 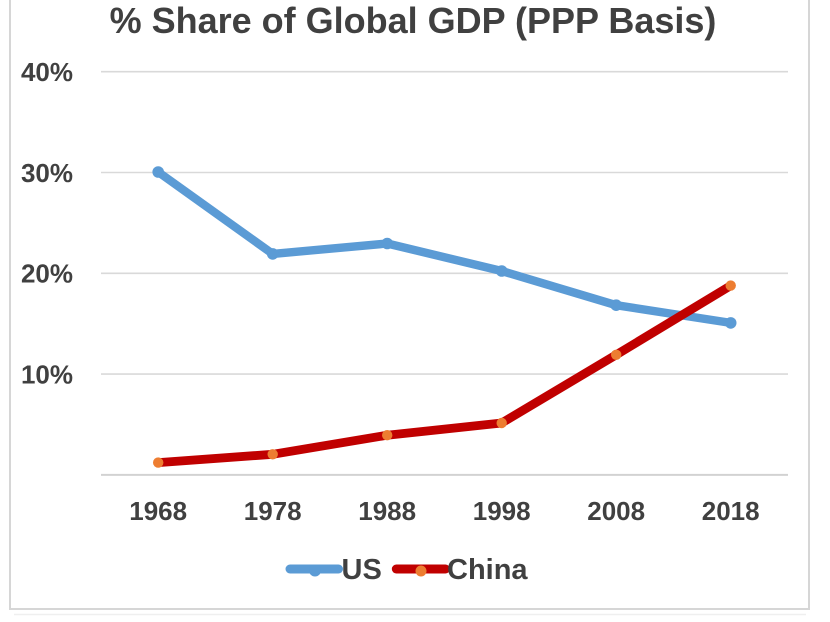 I want to click on svg-text: 40%, so click(x=47, y=72).